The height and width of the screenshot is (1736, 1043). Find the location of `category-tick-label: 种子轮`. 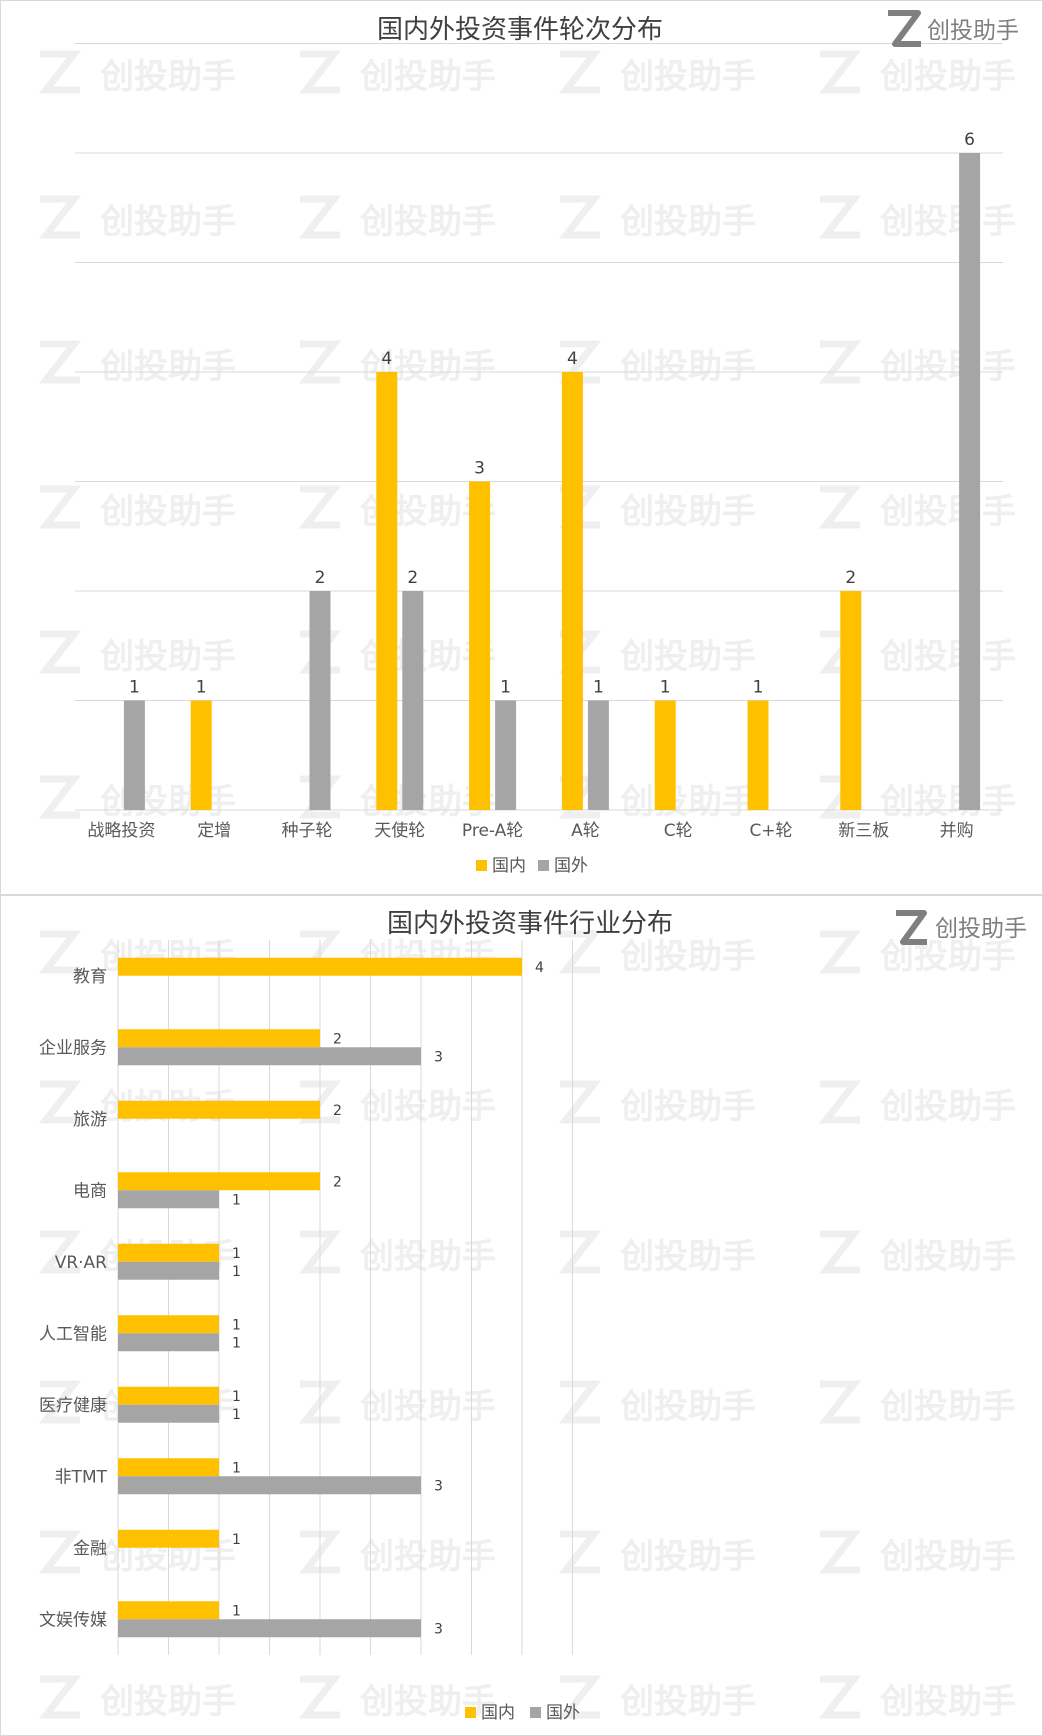

category-tick-label: 种子轮 is located at coordinates (307, 831).